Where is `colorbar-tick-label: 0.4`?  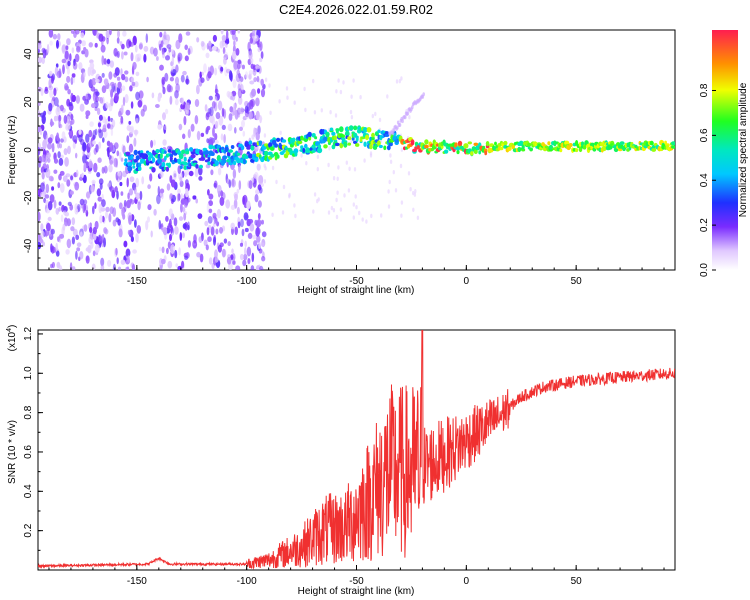 colorbar-tick-label: 0.4 is located at coordinates (704, 180).